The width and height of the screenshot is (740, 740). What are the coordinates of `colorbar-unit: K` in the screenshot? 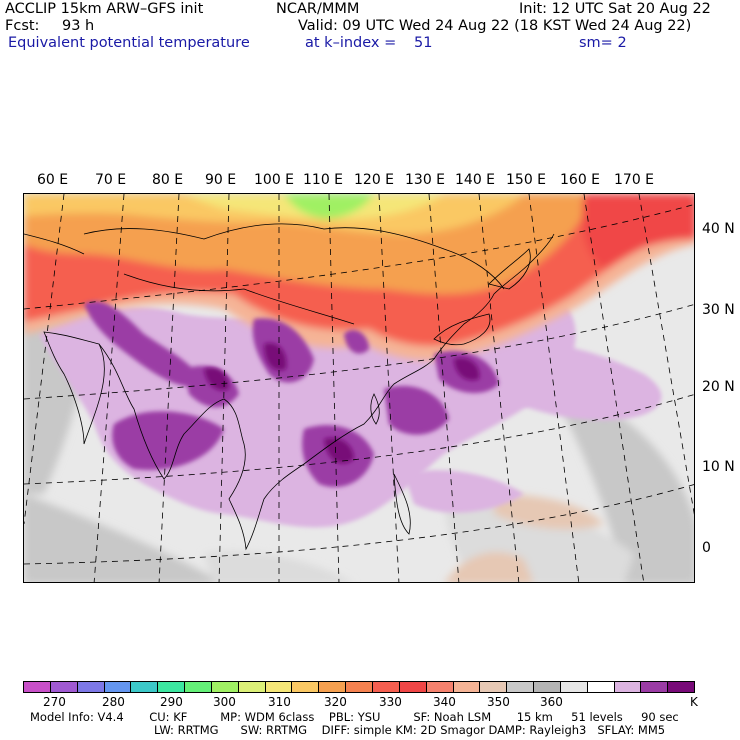 It's located at (694, 702).